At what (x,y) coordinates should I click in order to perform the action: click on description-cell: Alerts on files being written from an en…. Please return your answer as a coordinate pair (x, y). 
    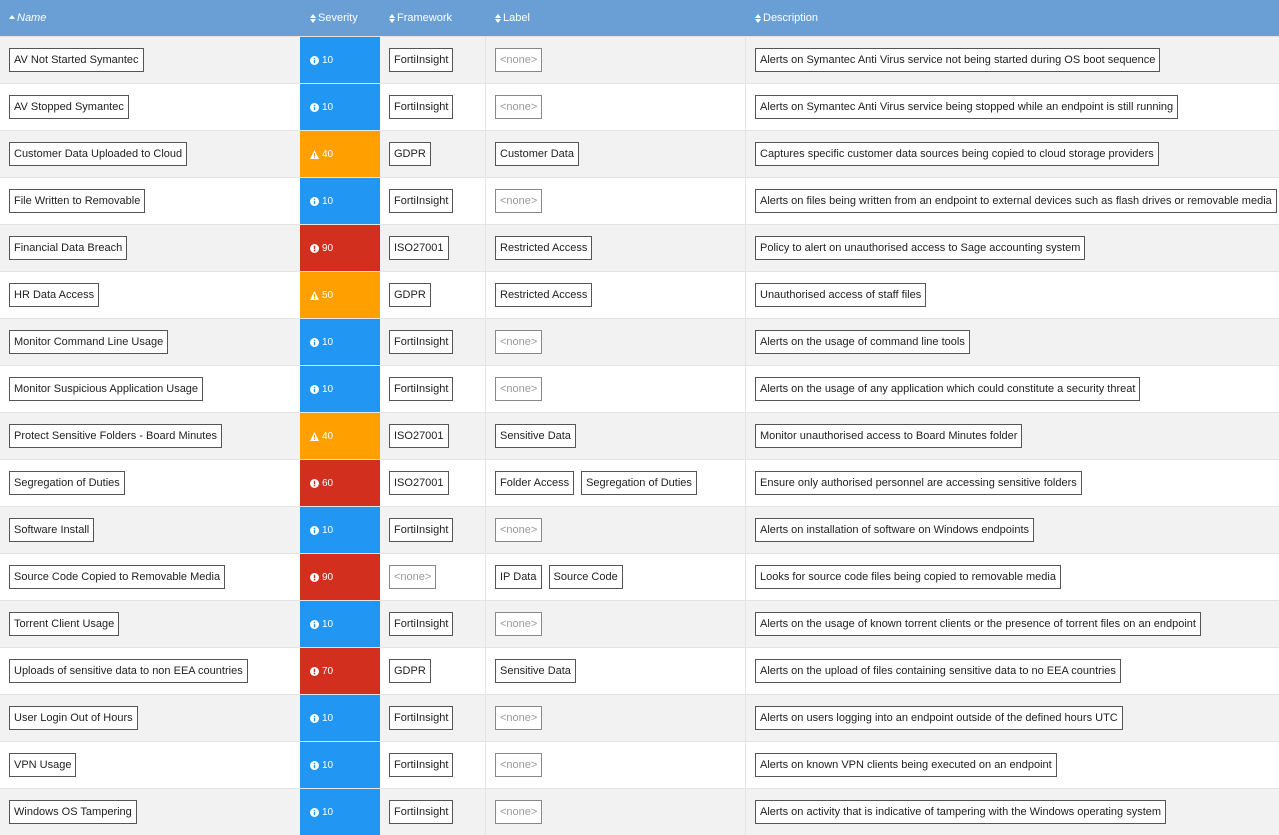
    Looking at the image, I should click on (1012, 200).